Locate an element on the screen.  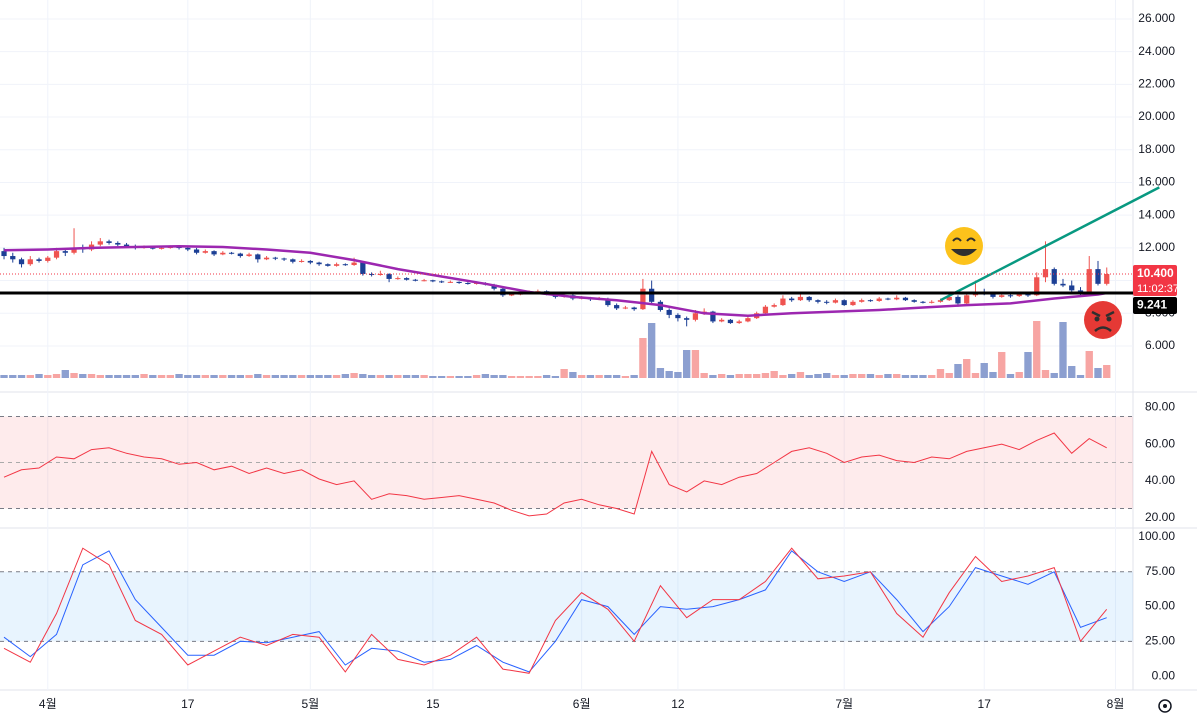
y-tick-label: 22.000 is located at coordinates (1156, 84).